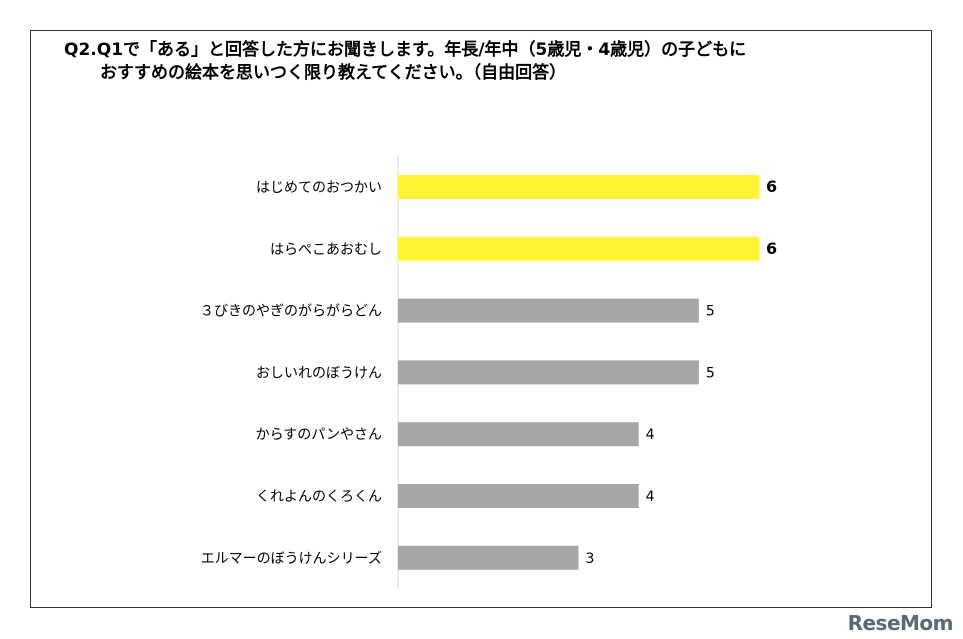  Describe the element at coordinates (590, 559) in the screenshot. I see `data-label: 3` at that location.